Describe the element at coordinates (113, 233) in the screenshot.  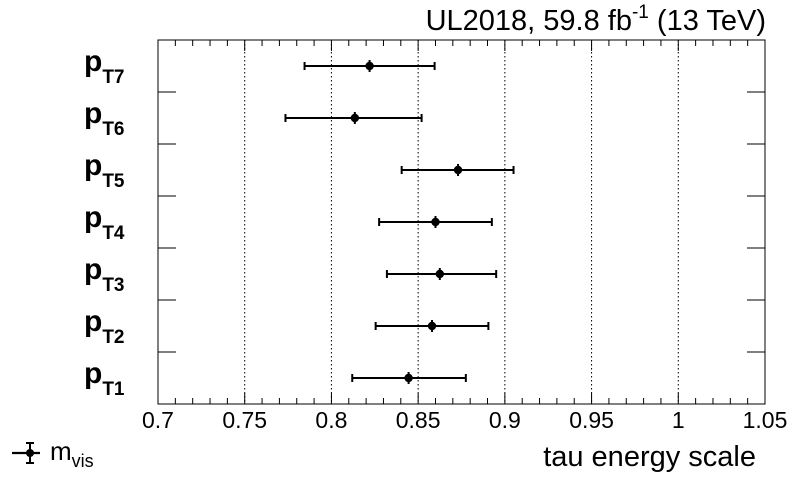
I see `category-label-sub: T4` at that location.